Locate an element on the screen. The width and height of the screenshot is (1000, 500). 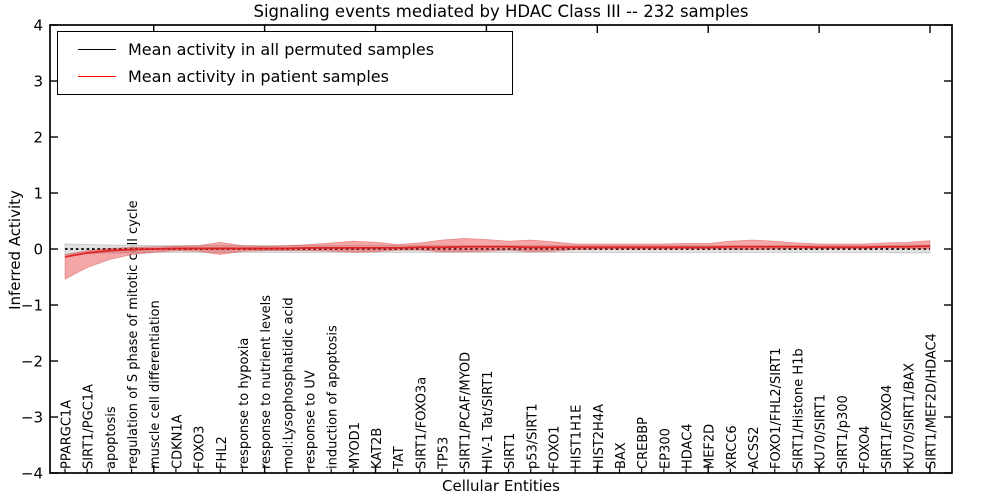
x-entity-label: apoptosis is located at coordinates (111, 437).